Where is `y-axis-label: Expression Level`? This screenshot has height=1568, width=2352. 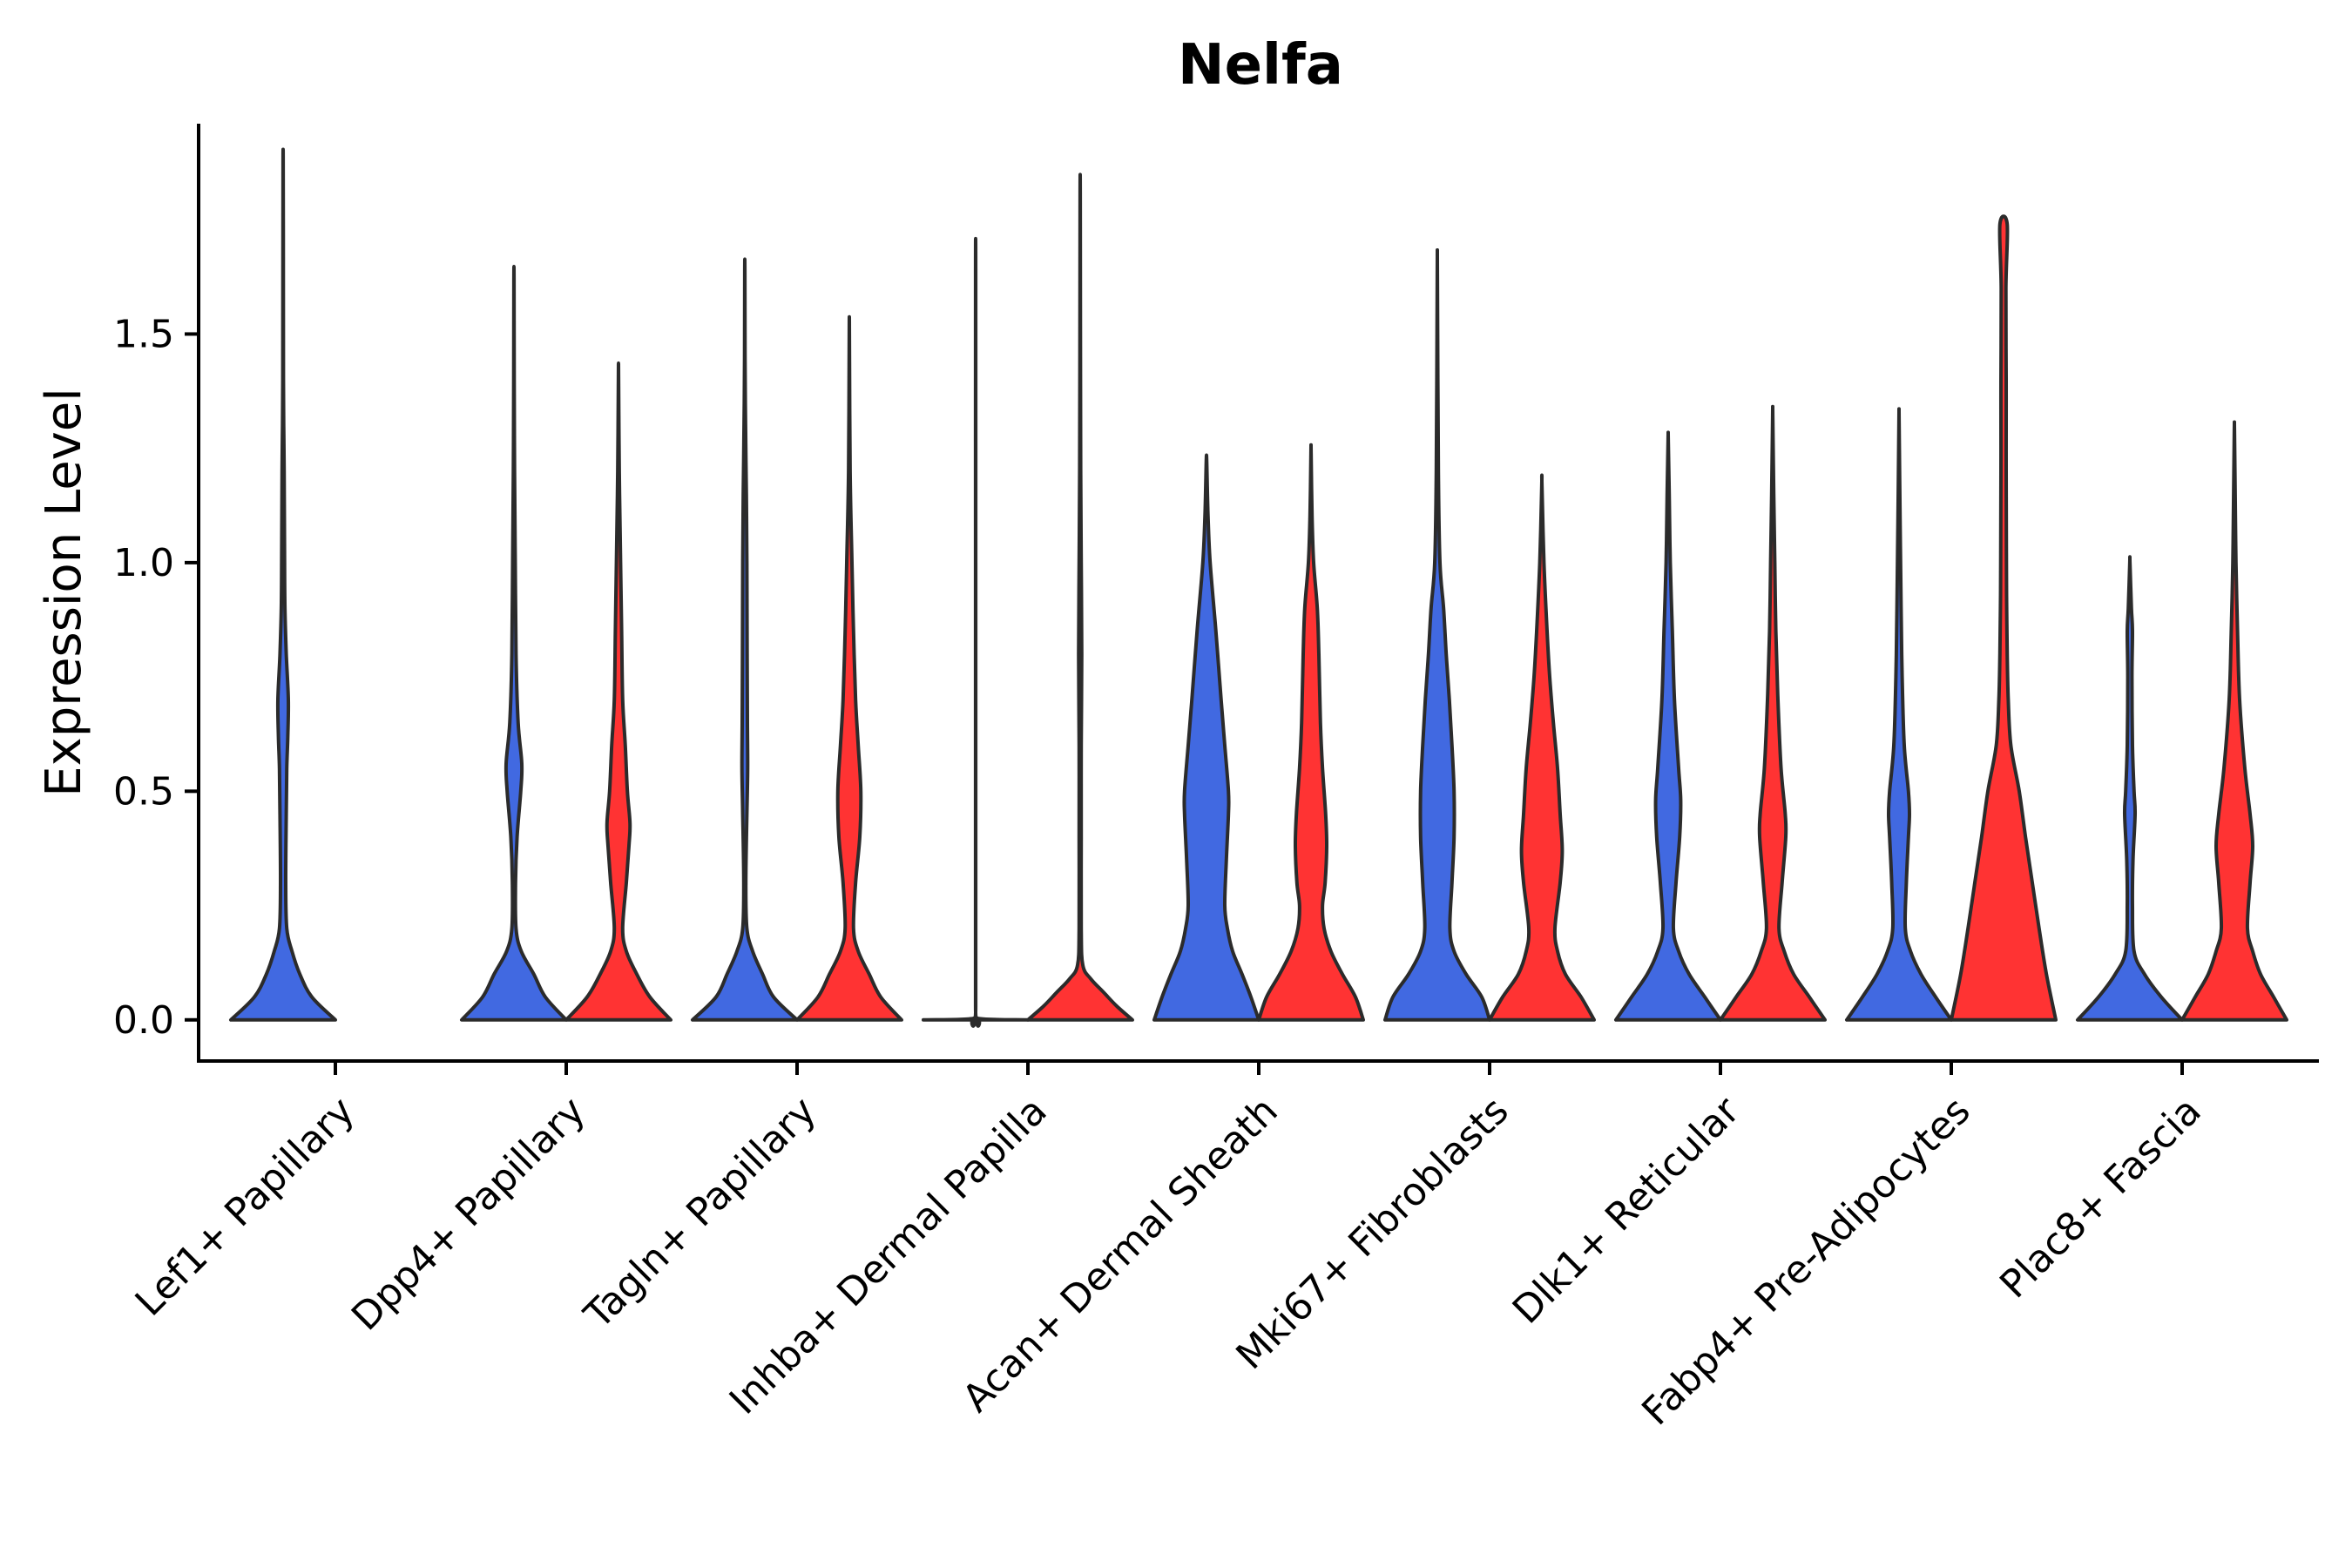
y-axis-label: Expression Level is located at coordinates (64, 592).